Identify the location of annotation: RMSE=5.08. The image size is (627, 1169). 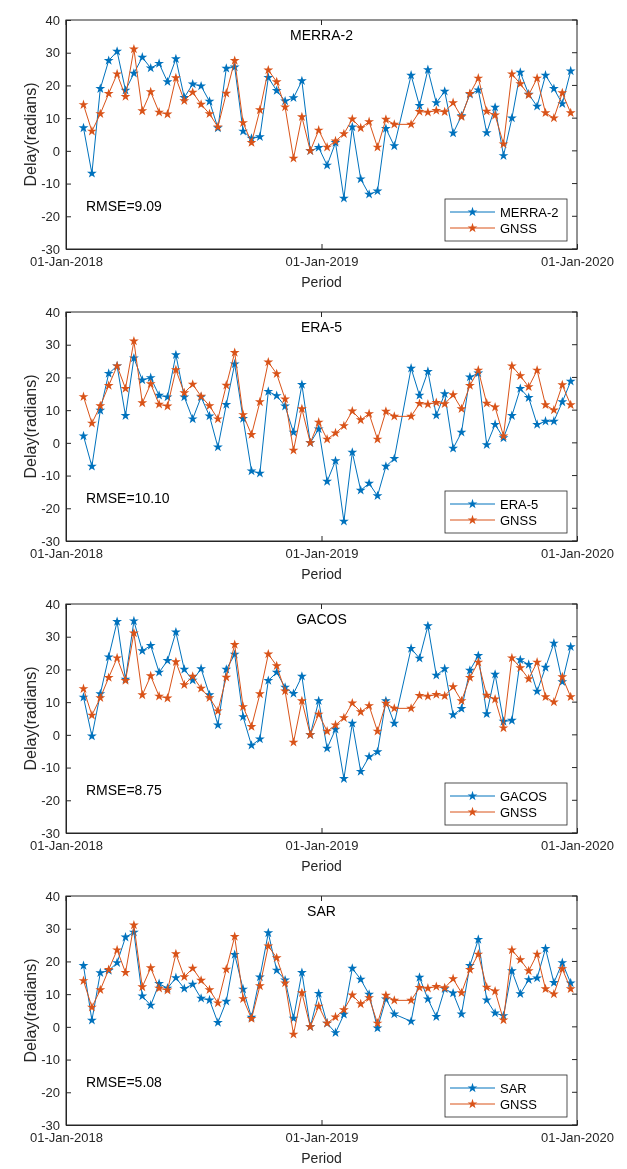
(124, 1082).